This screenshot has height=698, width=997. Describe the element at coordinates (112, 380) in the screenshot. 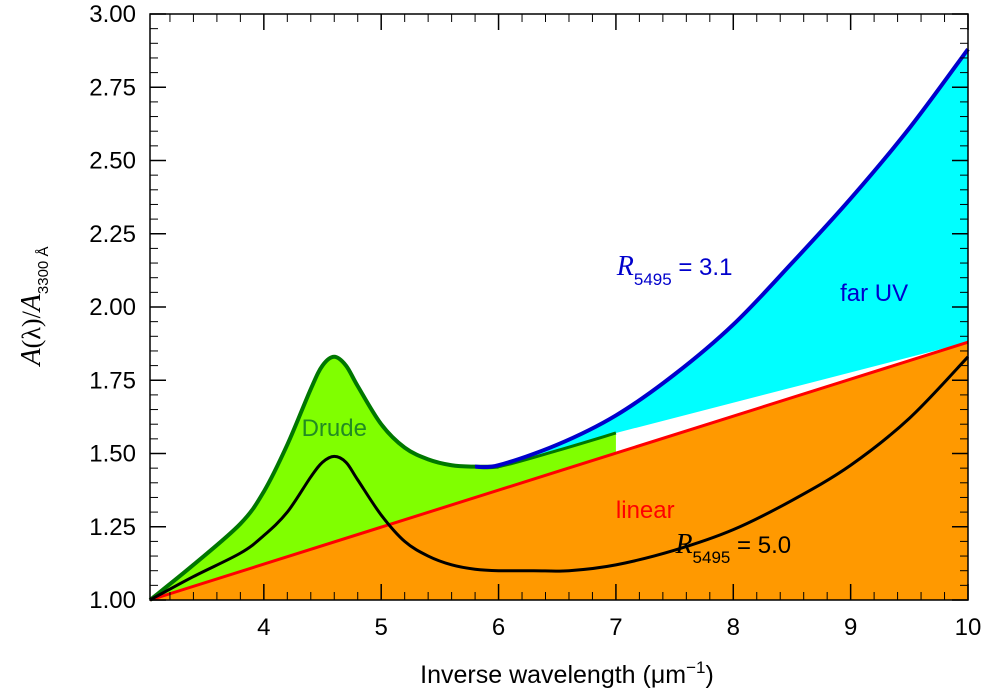

I see `y-tick-label: 1.75` at that location.